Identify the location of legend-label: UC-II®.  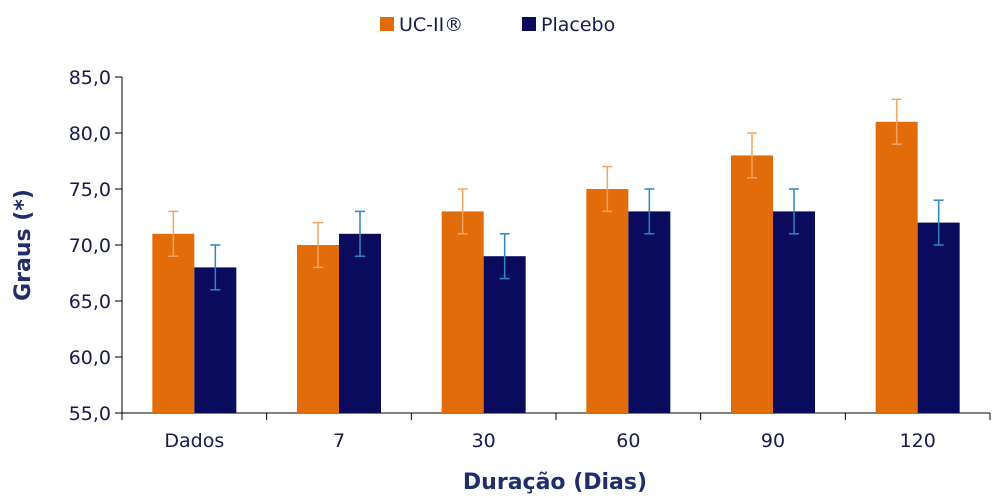
(431, 25).